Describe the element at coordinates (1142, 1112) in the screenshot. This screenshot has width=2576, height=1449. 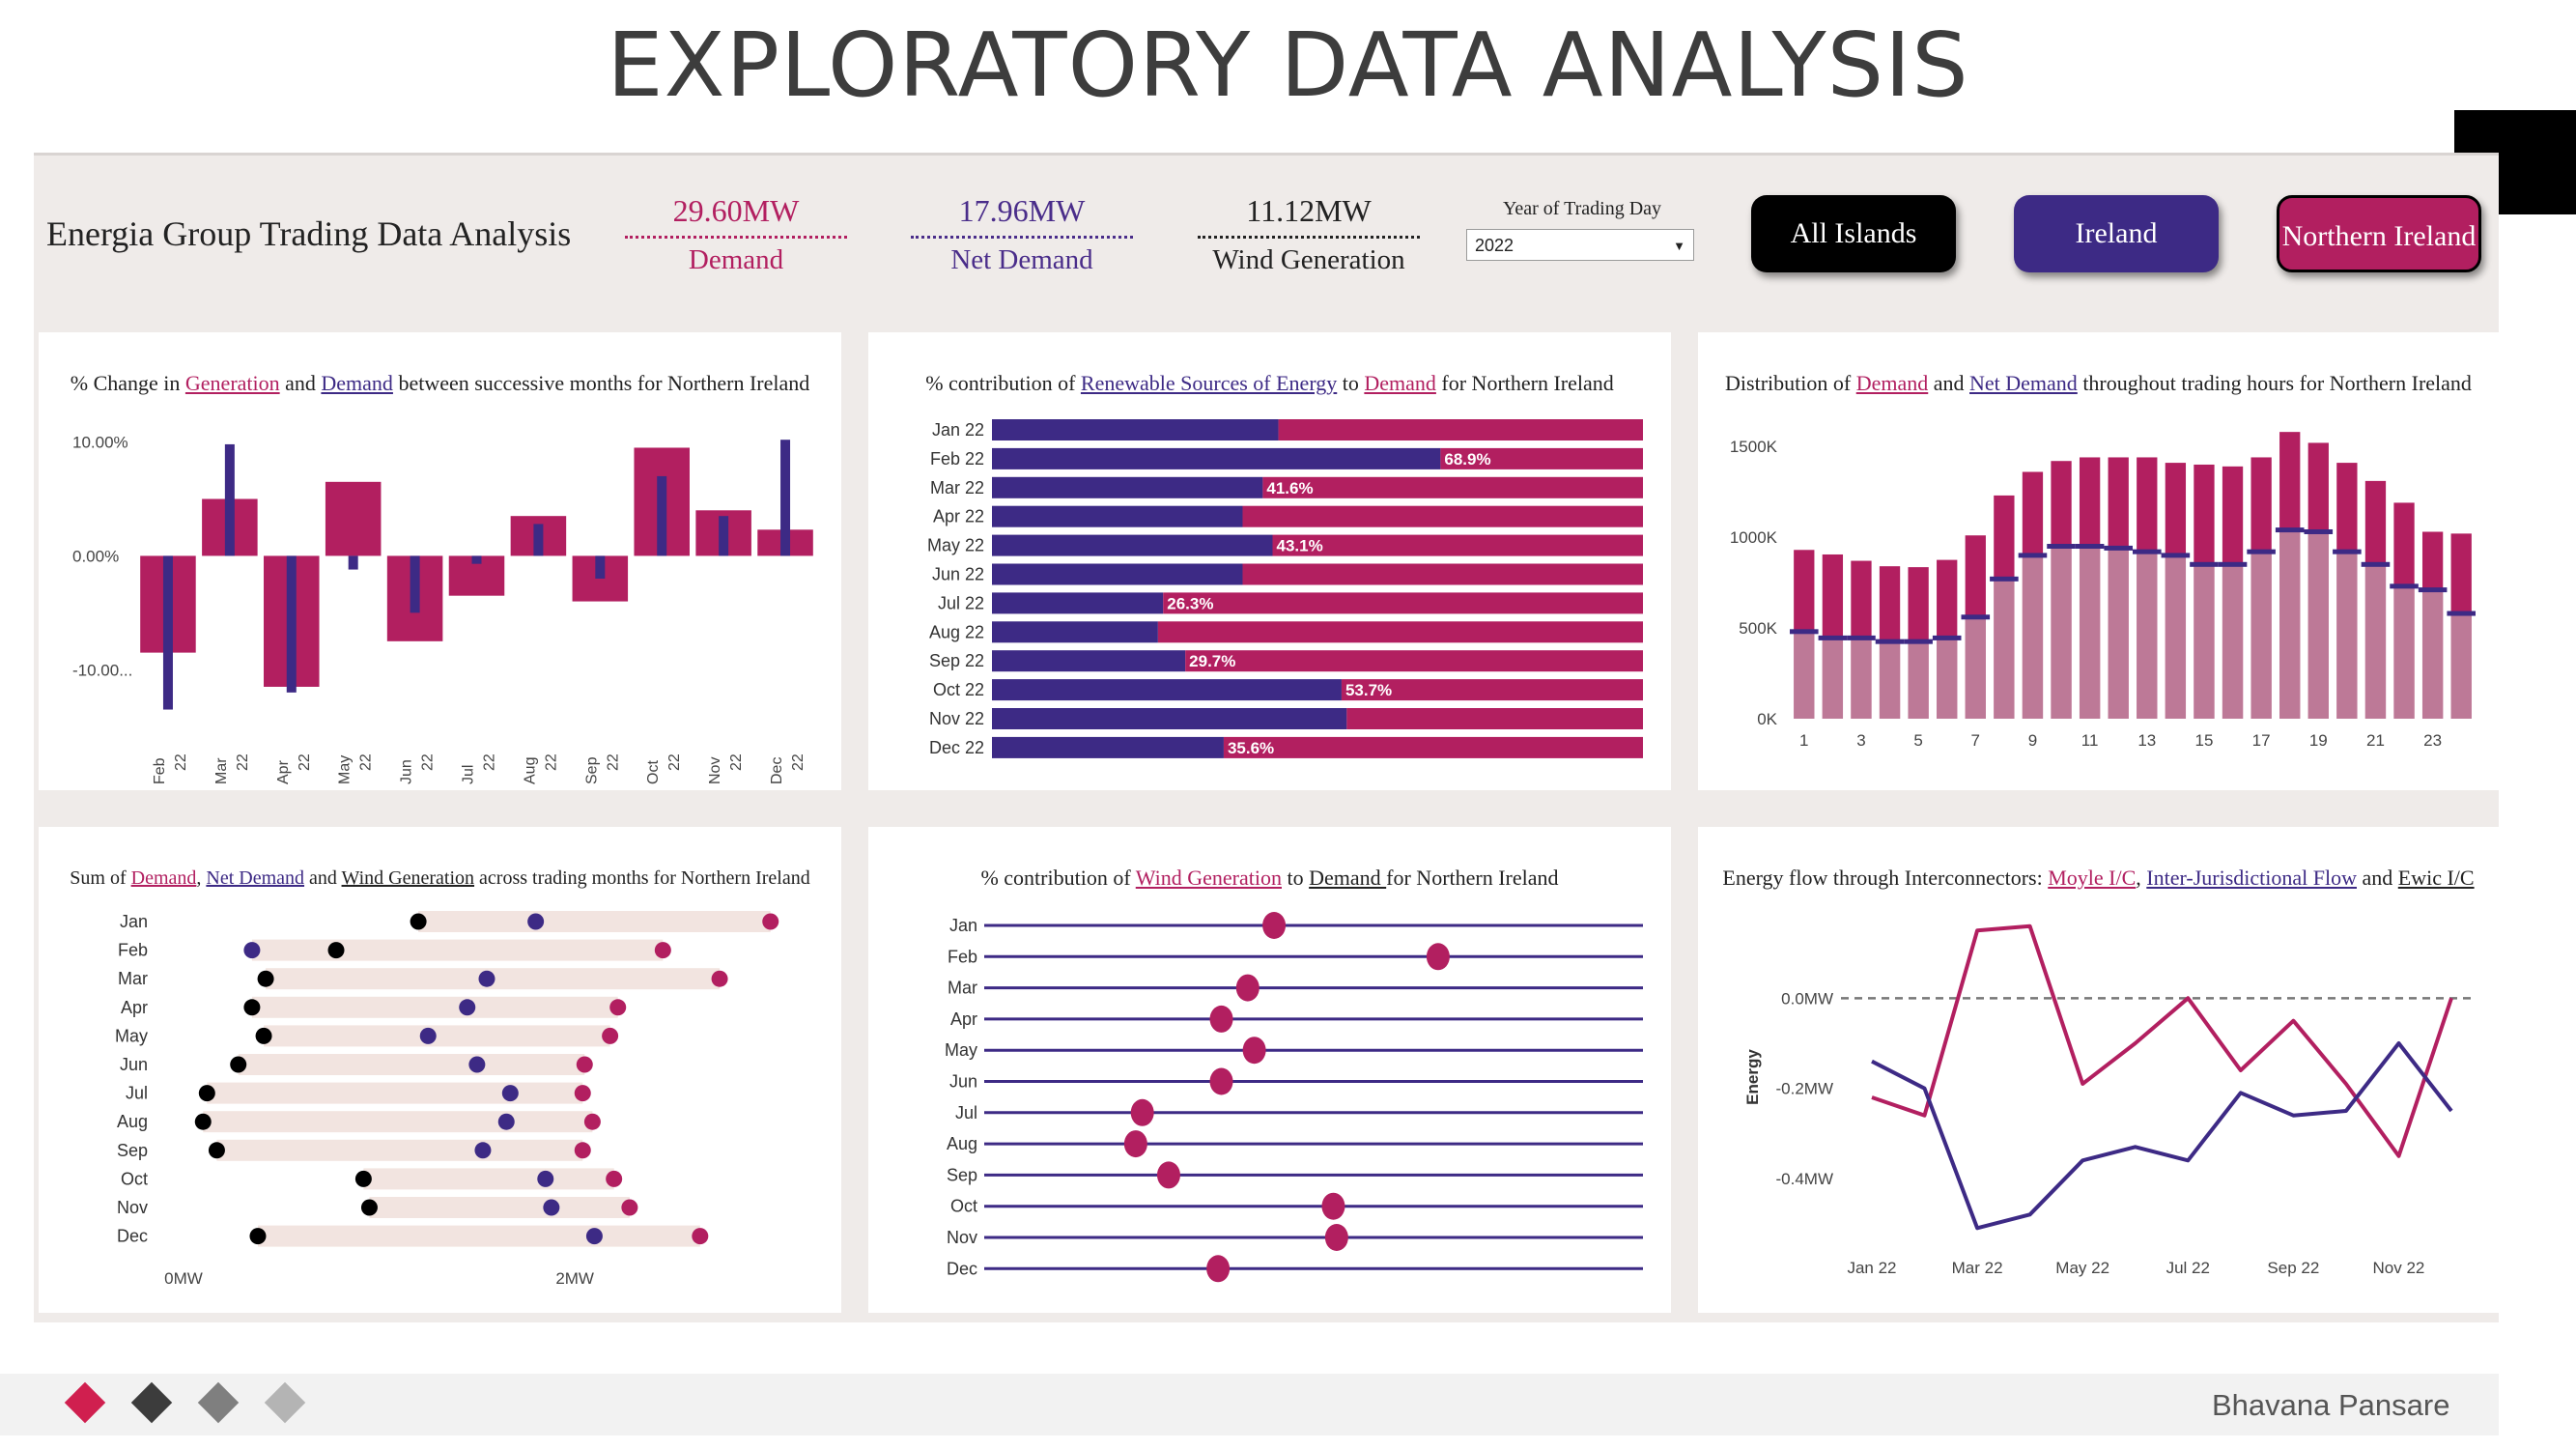
I see `wind-contribution-dot` at that location.